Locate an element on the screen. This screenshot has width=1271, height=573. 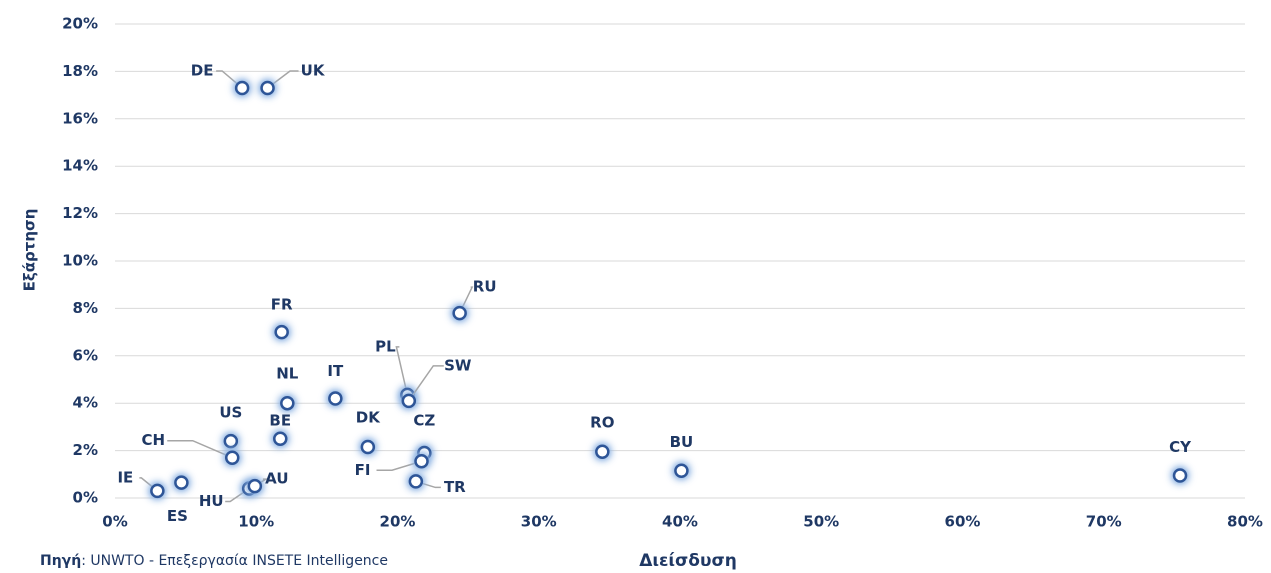
point-label: SW is located at coordinates (458, 365).